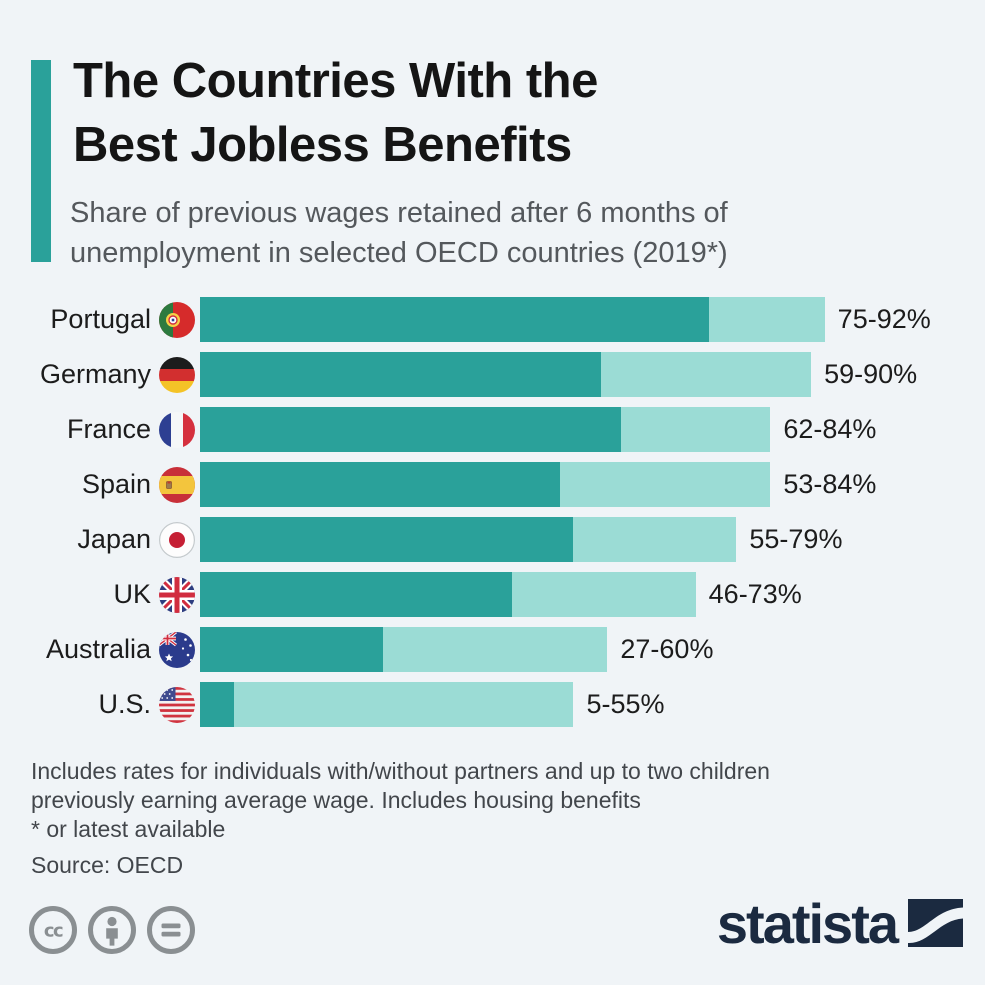 The height and width of the screenshot is (985, 985). Describe the element at coordinates (124, 704) in the screenshot. I see `country-label: U.S.` at that location.